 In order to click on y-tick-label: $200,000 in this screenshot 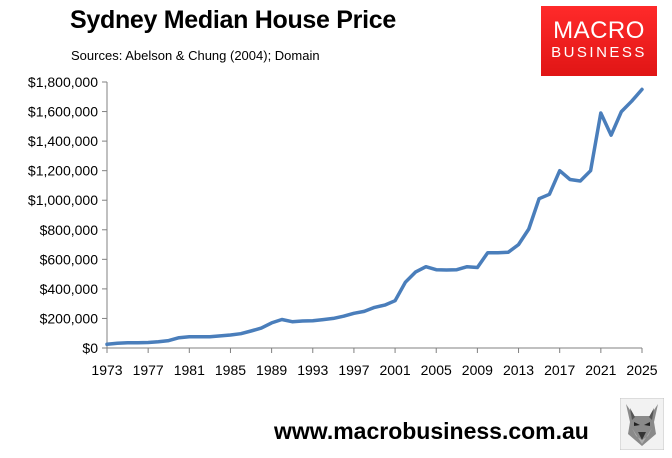, I will do `click(69, 318)`.